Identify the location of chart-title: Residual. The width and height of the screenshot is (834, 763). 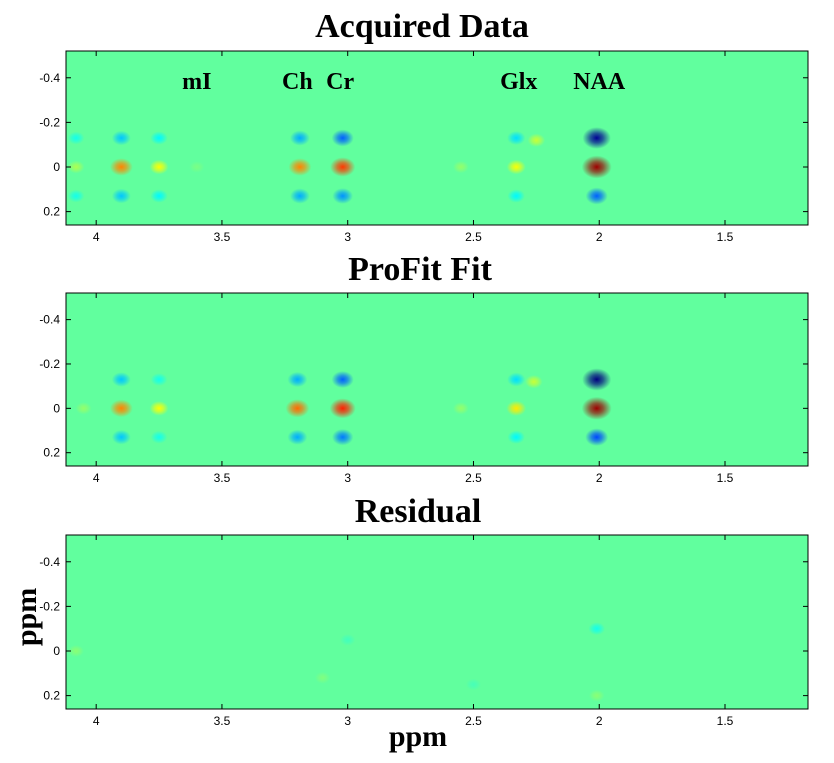
(418, 511).